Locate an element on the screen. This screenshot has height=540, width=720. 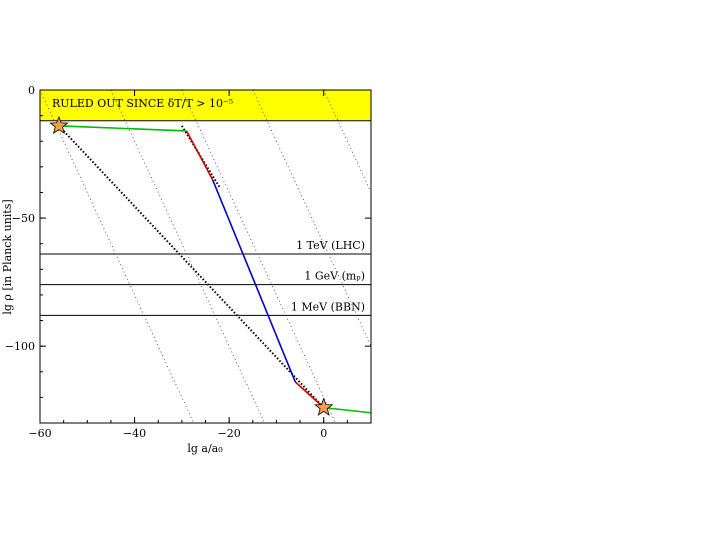
y-axis-label: lg ρ [in Planck units] is located at coordinates (7, 256).